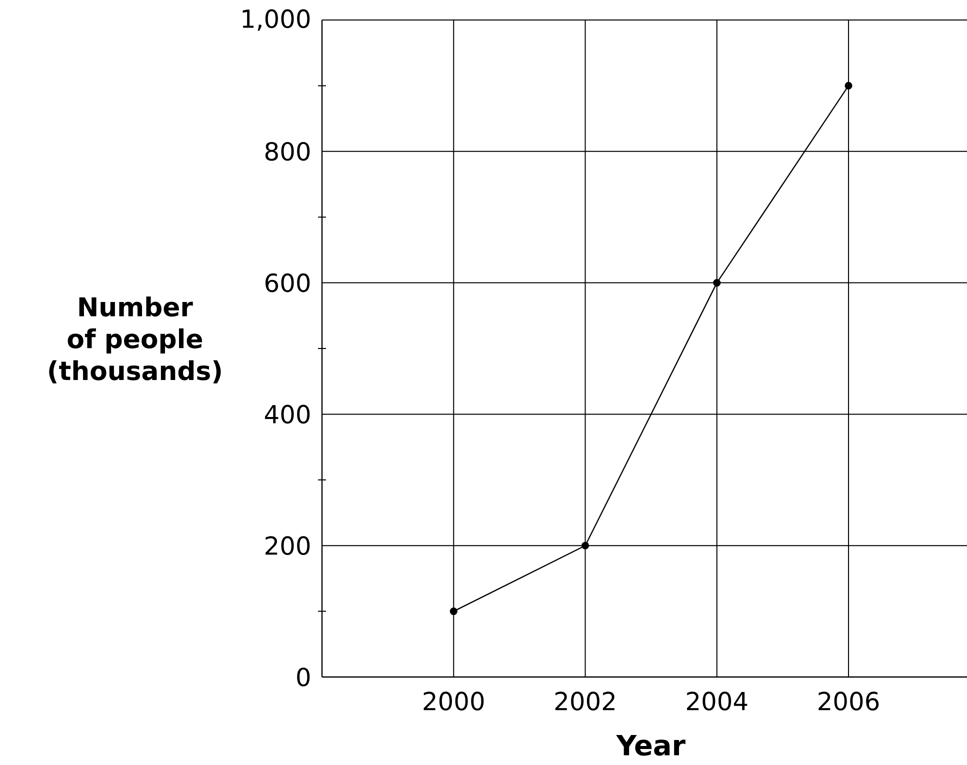 The height and width of the screenshot is (765, 967). Describe the element at coordinates (287, 151) in the screenshot. I see `y-tick-label: 800` at that location.